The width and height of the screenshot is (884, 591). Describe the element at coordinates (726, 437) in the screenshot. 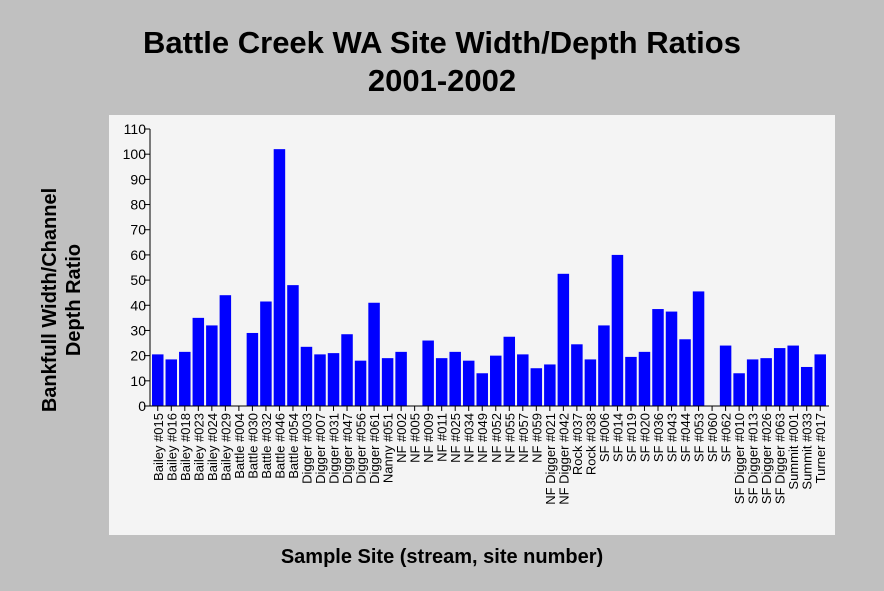

I see `x-tick-label: SF #062` at that location.